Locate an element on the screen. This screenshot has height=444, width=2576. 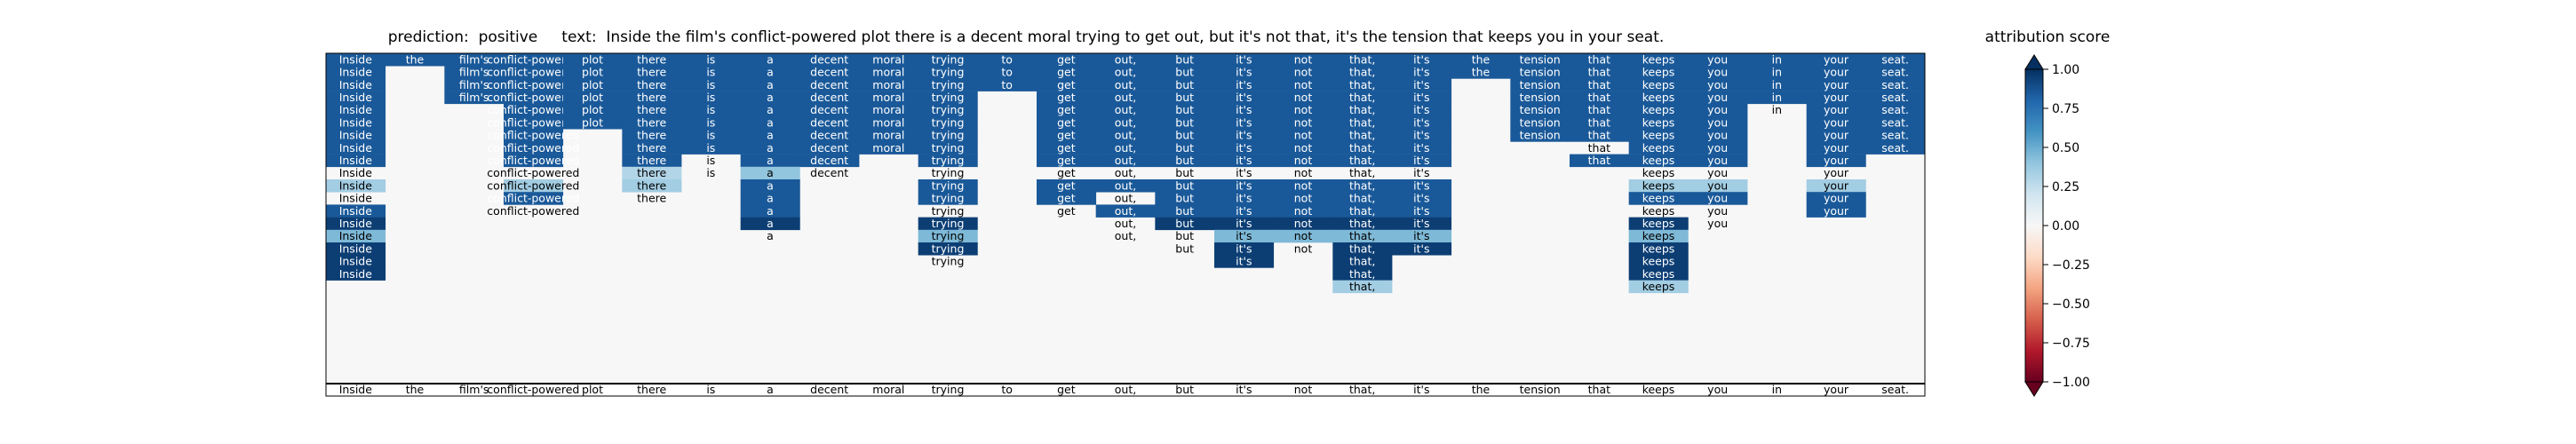
cell-token-label: plot is located at coordinates (592, 59).